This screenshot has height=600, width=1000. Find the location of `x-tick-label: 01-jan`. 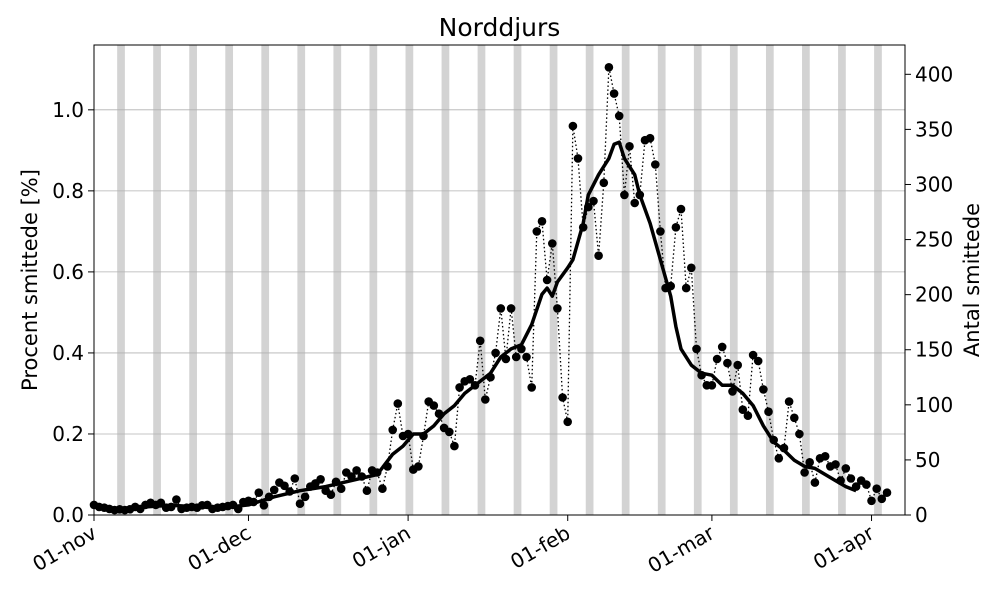

x-tick-label: 01-jan is located at coordinates (381, 547).